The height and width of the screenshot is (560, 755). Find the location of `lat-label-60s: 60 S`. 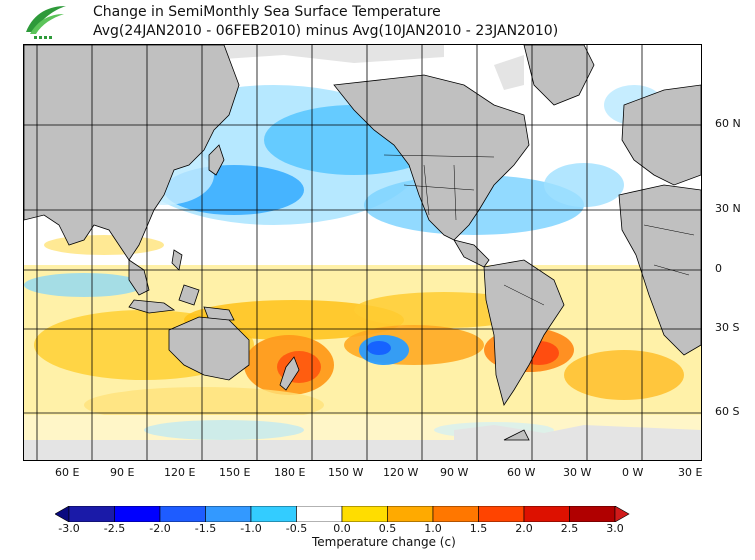

lat-label-60s: 60 S is located at coordinates (727, 411).